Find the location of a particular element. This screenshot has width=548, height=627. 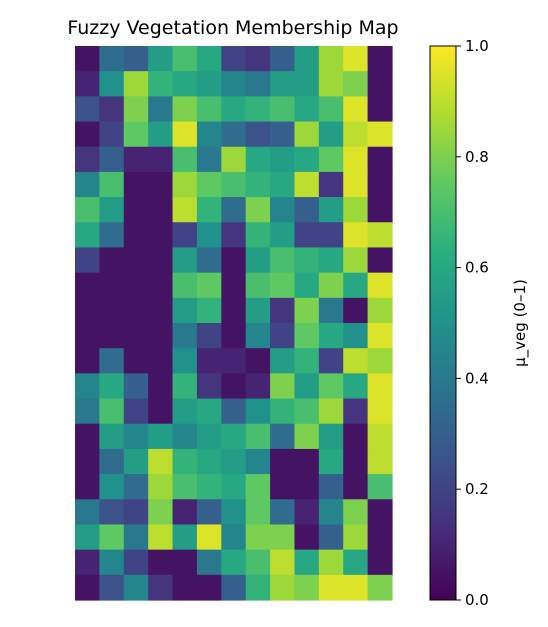

colorbar-tick-label: 0.6 is located at coordinates (477, 268).